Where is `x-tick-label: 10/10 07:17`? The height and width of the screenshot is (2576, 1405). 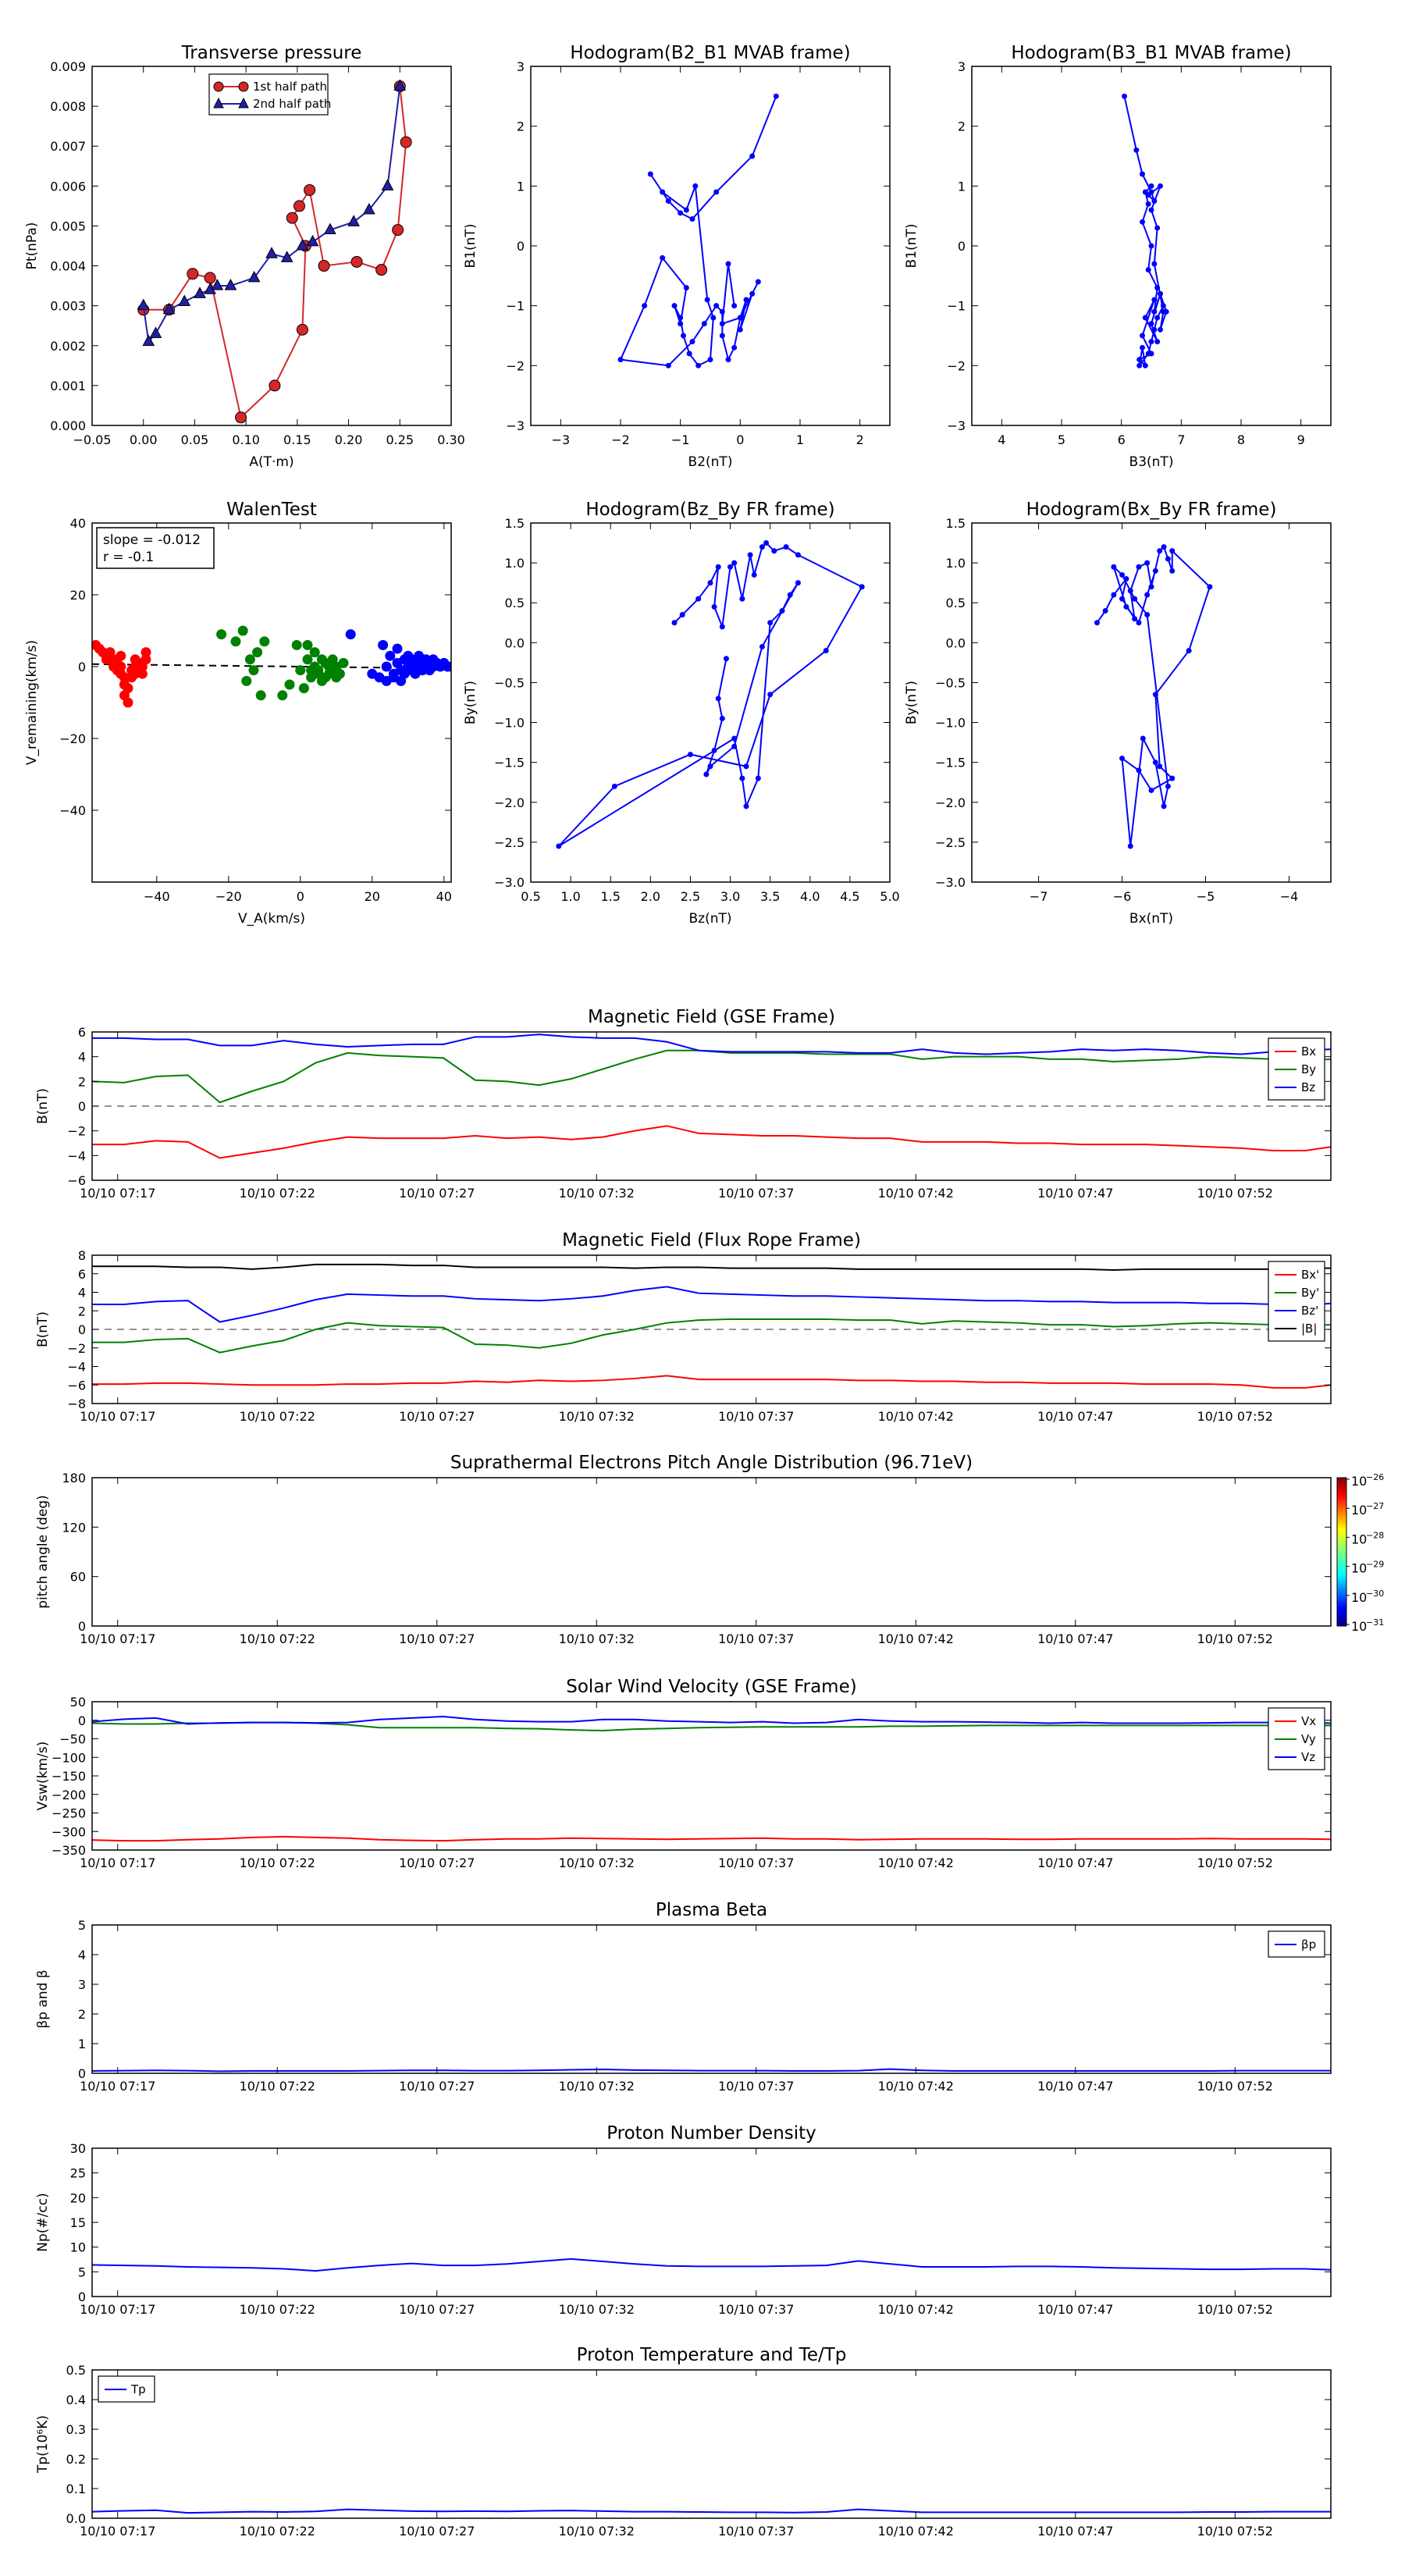 x-tick-label: 10/10 07:17 is located at coordinates (118, 1193).